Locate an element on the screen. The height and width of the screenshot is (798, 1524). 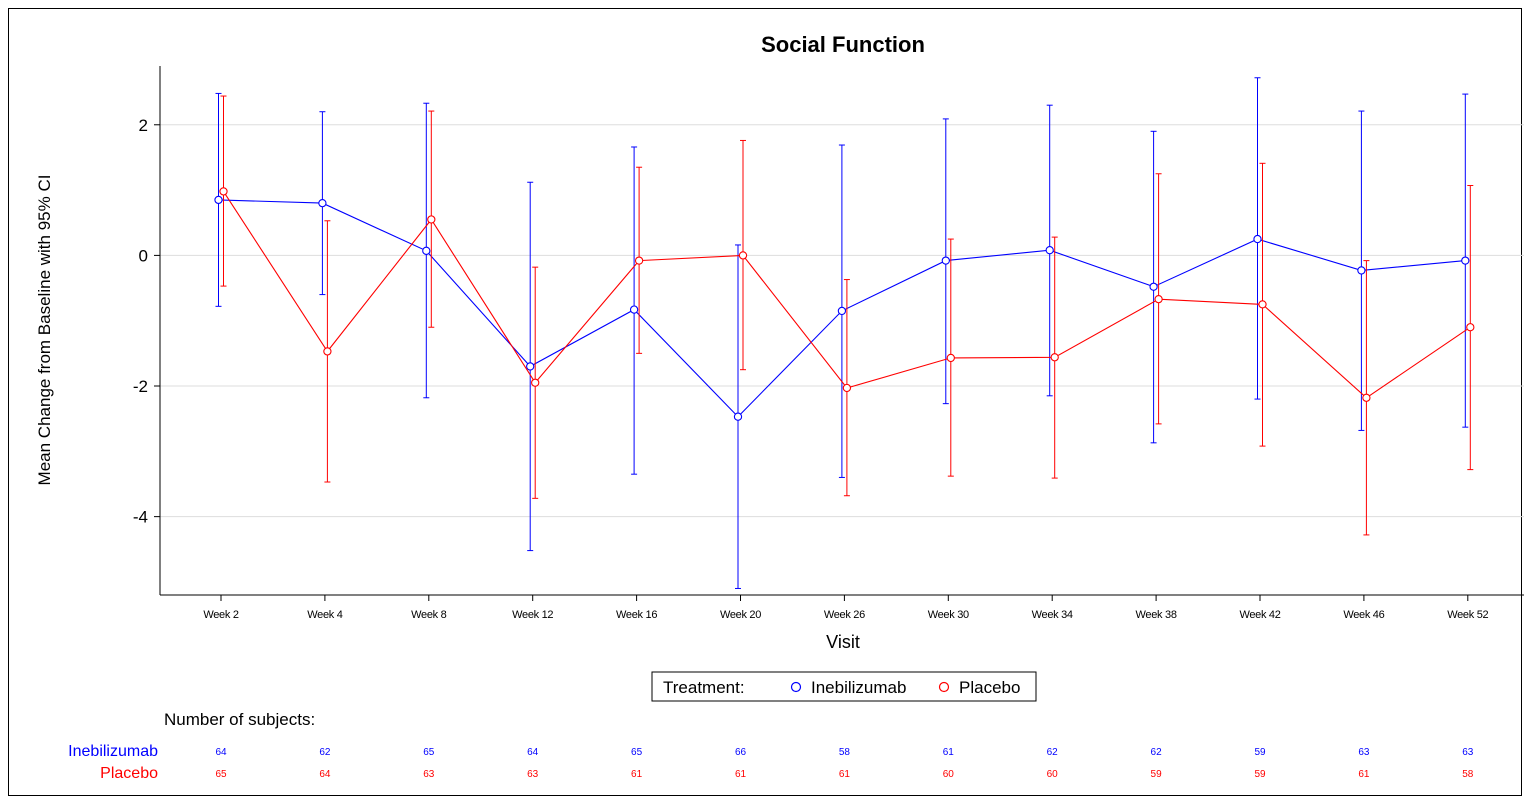
subjects-count-placebo: 58 is located at coordinates (1468, 774).